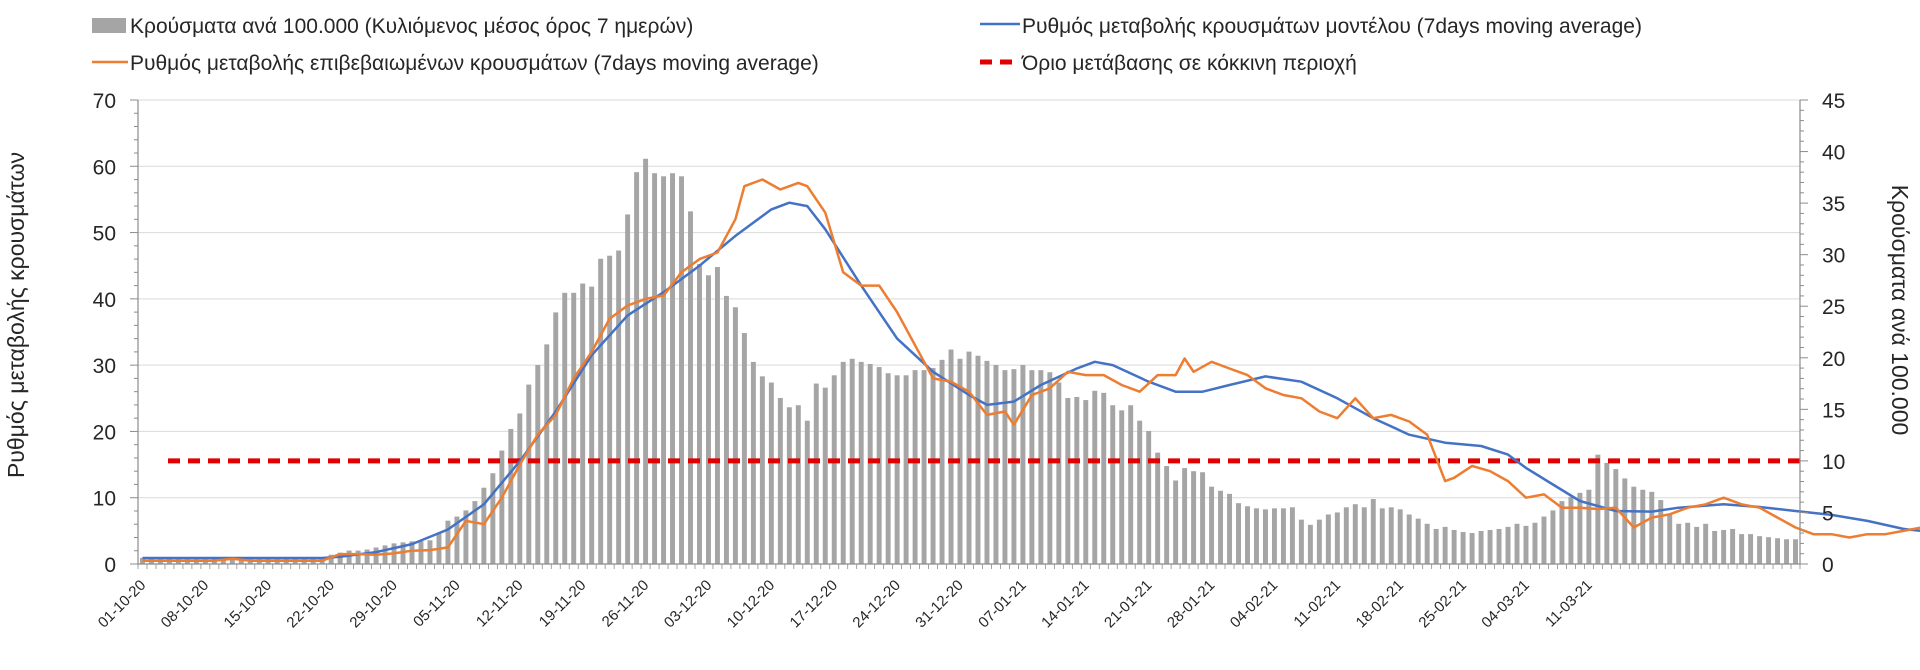 This screenshot has height=670, width=1920. Describe the element at coordinates (1833, 101) in the screenshot. I see `right-tick-label: 45` at that location.